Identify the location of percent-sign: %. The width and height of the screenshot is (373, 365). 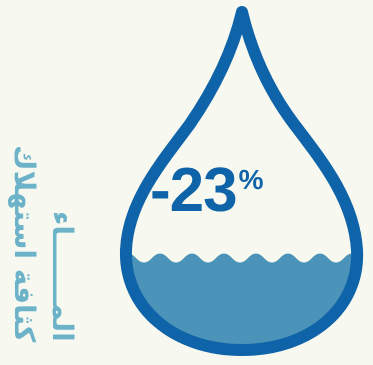
(251, 179).